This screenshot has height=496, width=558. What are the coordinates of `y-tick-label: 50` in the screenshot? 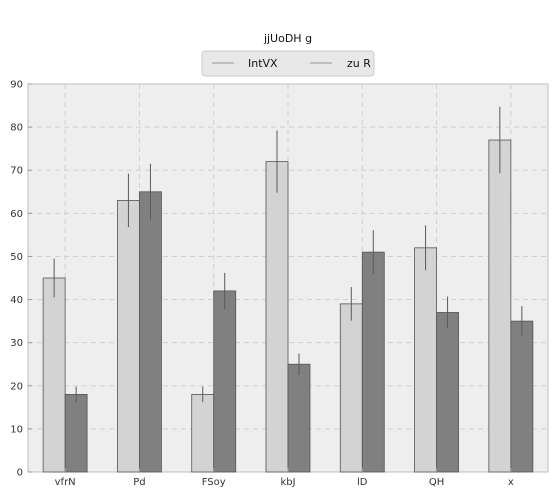 It's located at (16, 257).